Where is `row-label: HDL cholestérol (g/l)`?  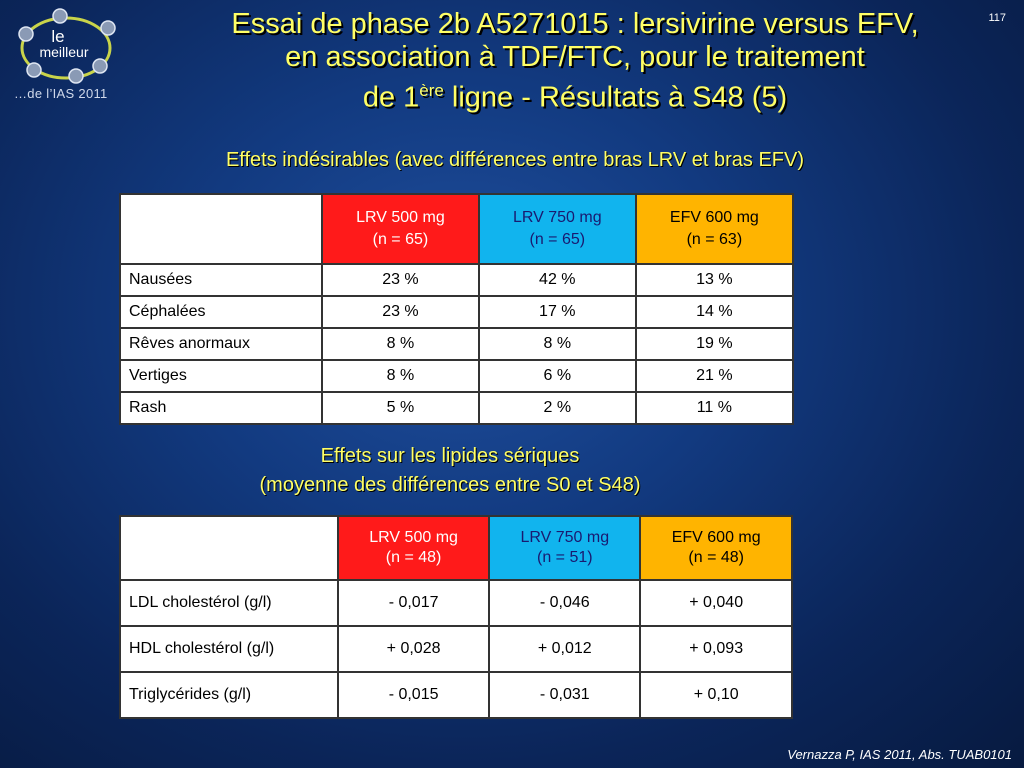
row-label: HDL cholestérol (g/l) is located at coordinates (229, 649).